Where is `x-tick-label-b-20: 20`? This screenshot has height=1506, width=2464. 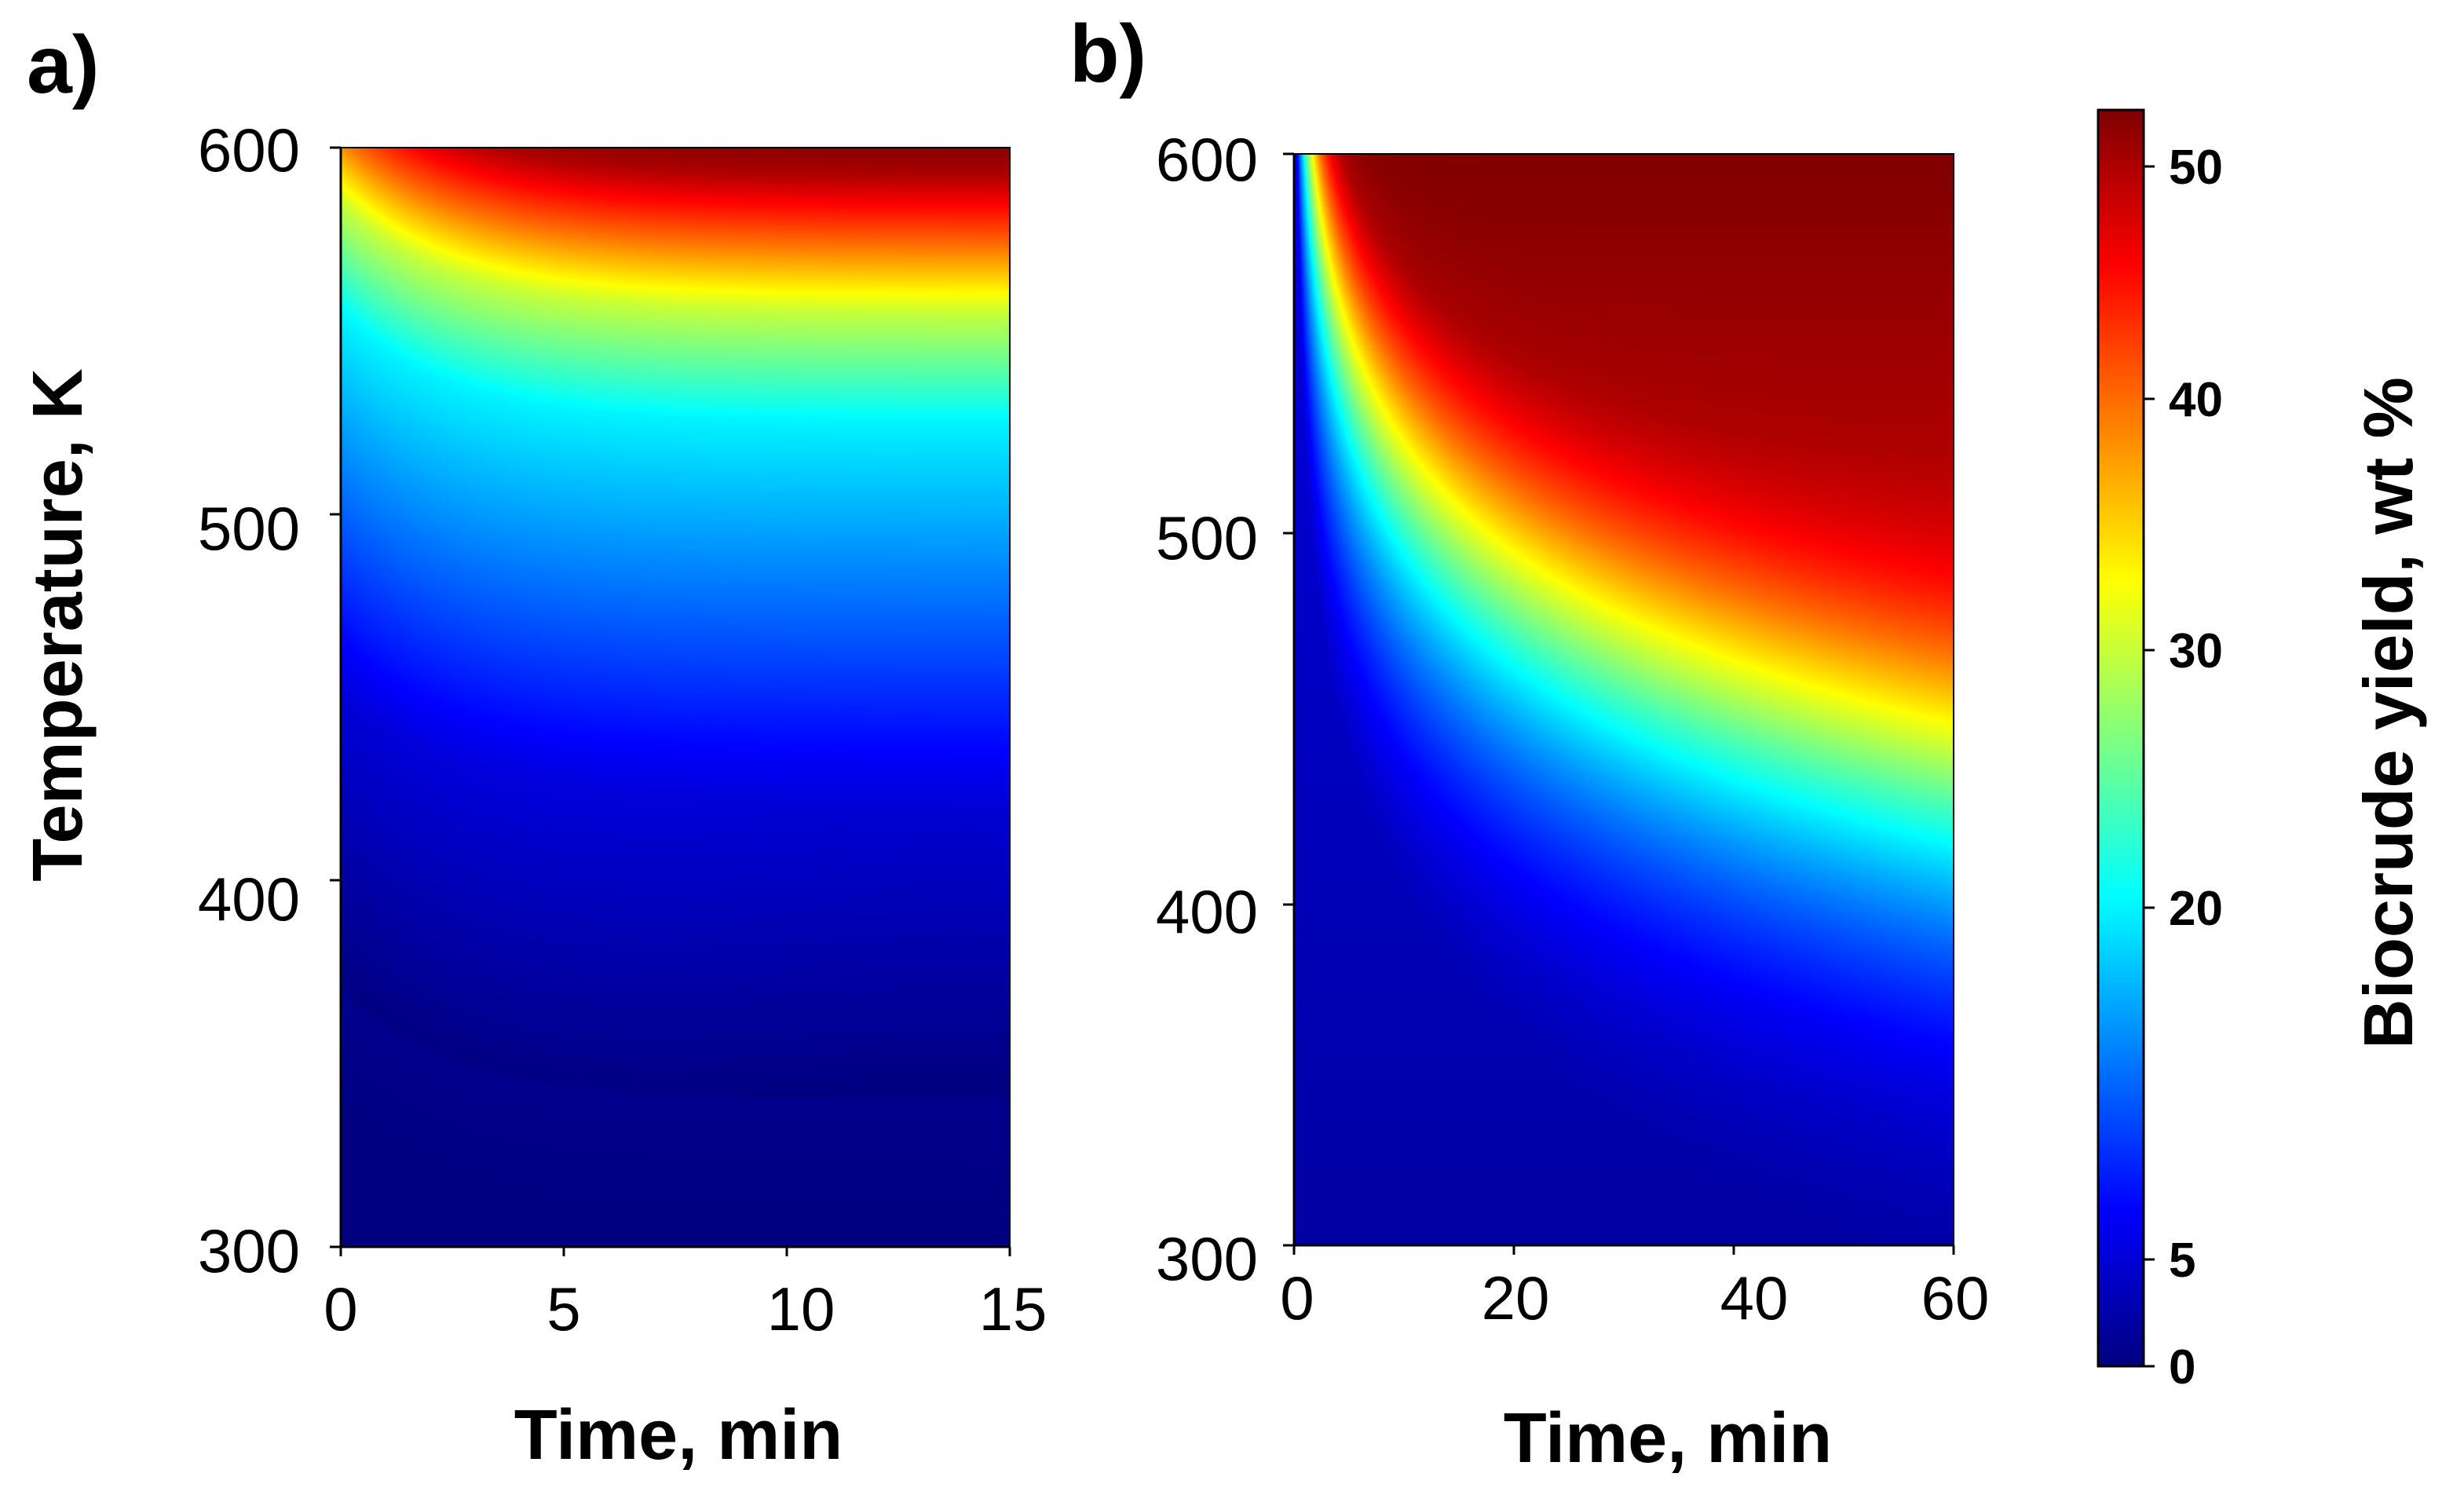
x-tick-label-b-20: 20 is located at coordinates (1516, 1297).